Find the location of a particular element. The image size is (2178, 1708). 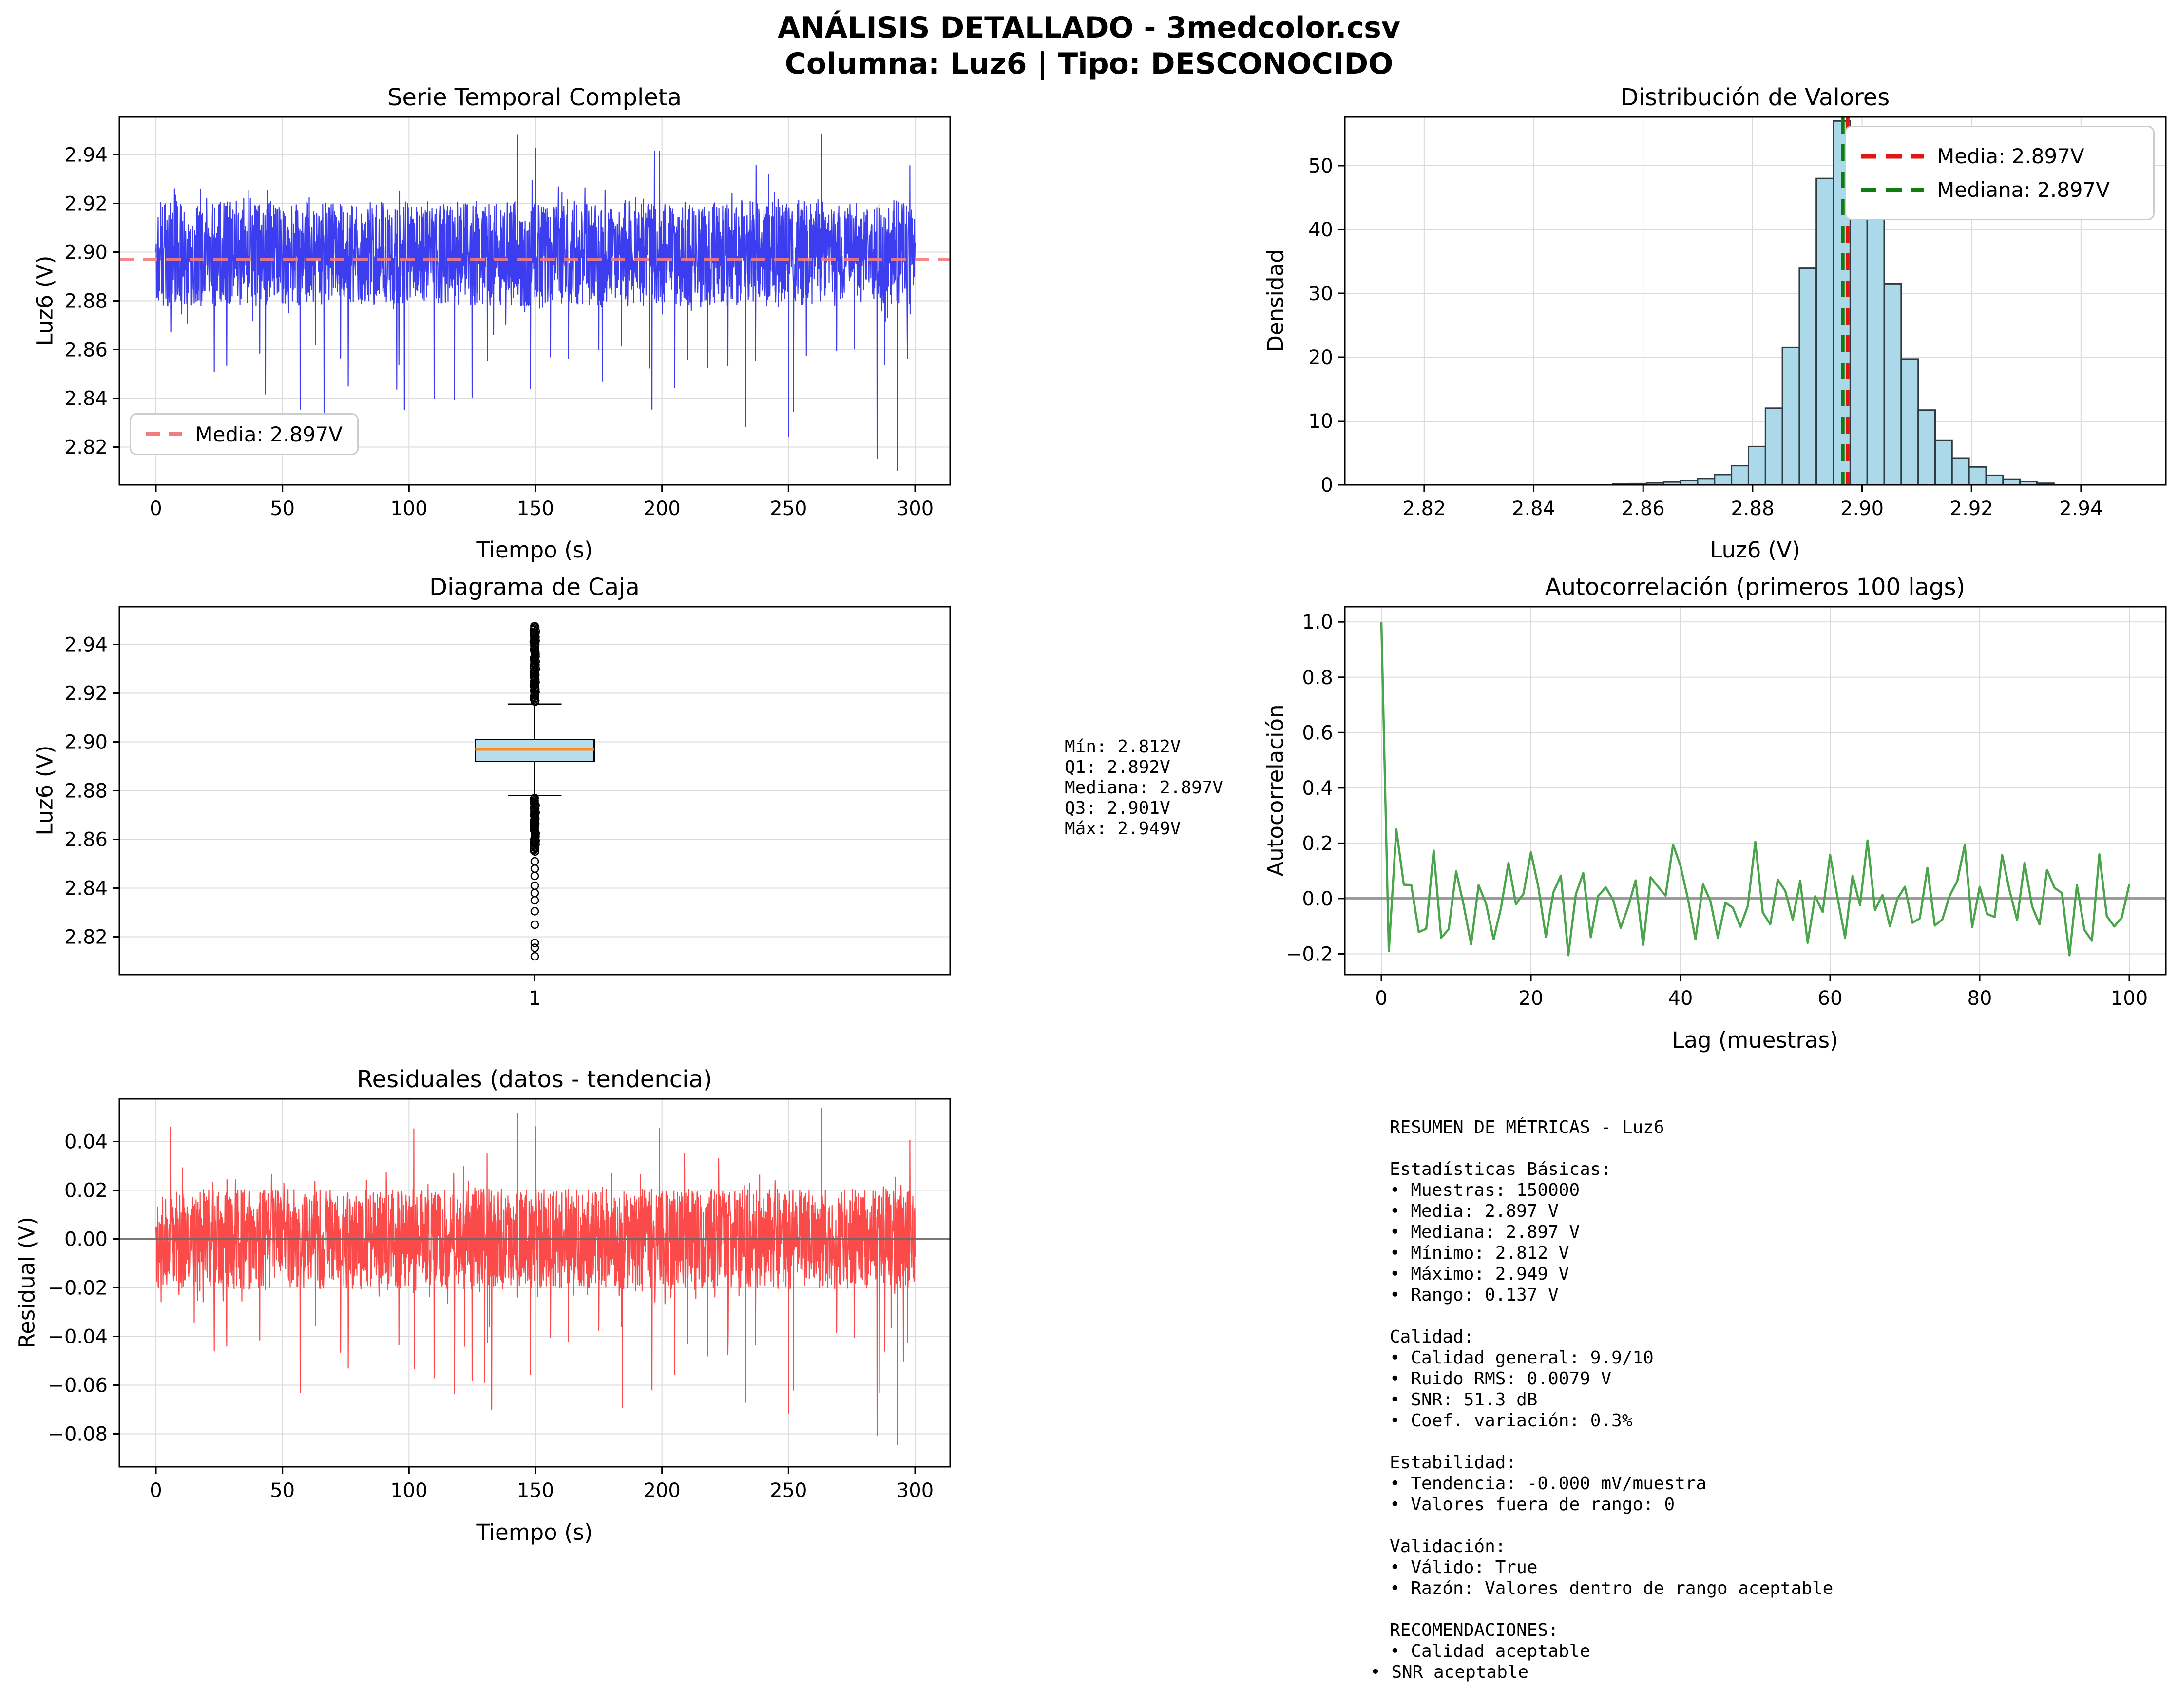

panel-title-serie-temporal: Serie Temporal Completa is located at coordinates (534, 97).